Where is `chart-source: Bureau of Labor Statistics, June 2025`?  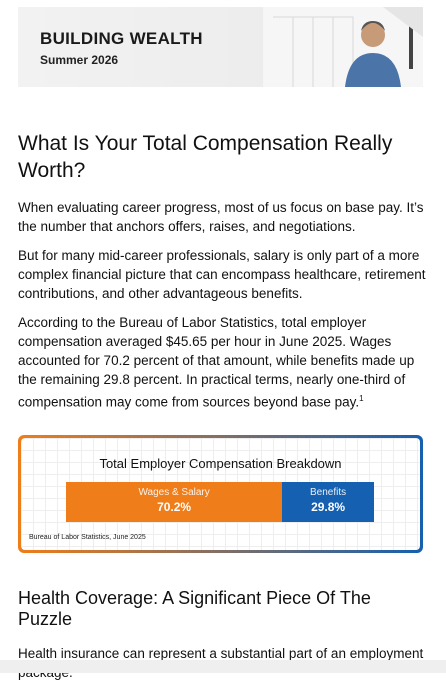 chart-source: Bureau of Labor Statistics, June 2025 is located at coordinates (87, 537).